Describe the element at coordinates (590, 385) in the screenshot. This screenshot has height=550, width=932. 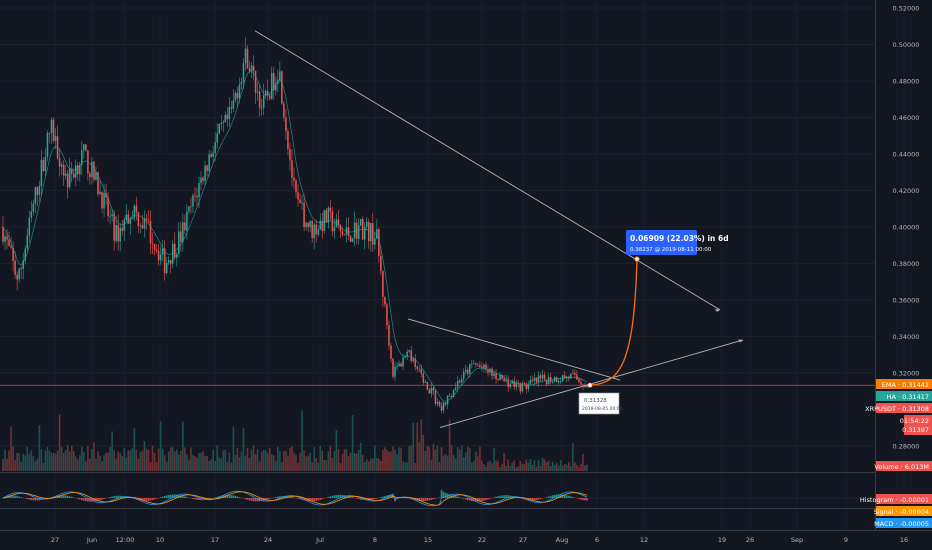
I see `projection-start-point` at that location.